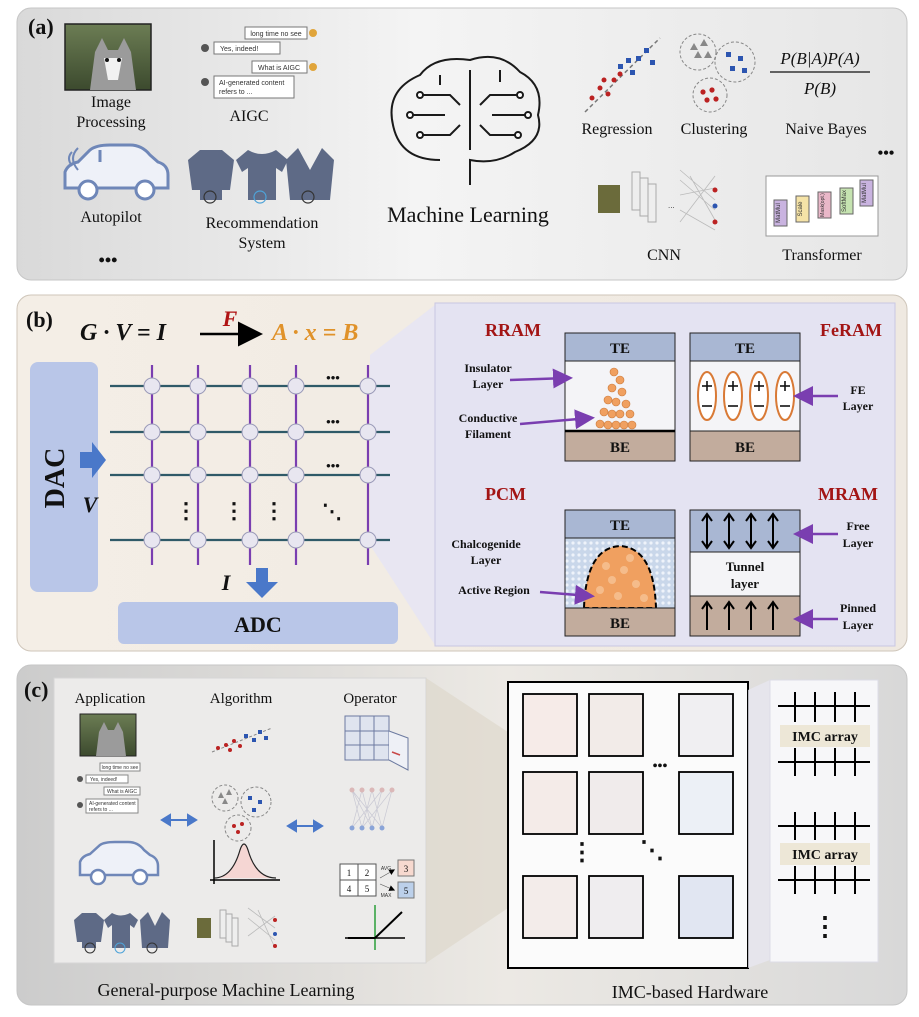 The image size is (919, 1017). Describe the element at coordinates (122, 930) in the screenshot. I see `app-clothes-icons` at that location.